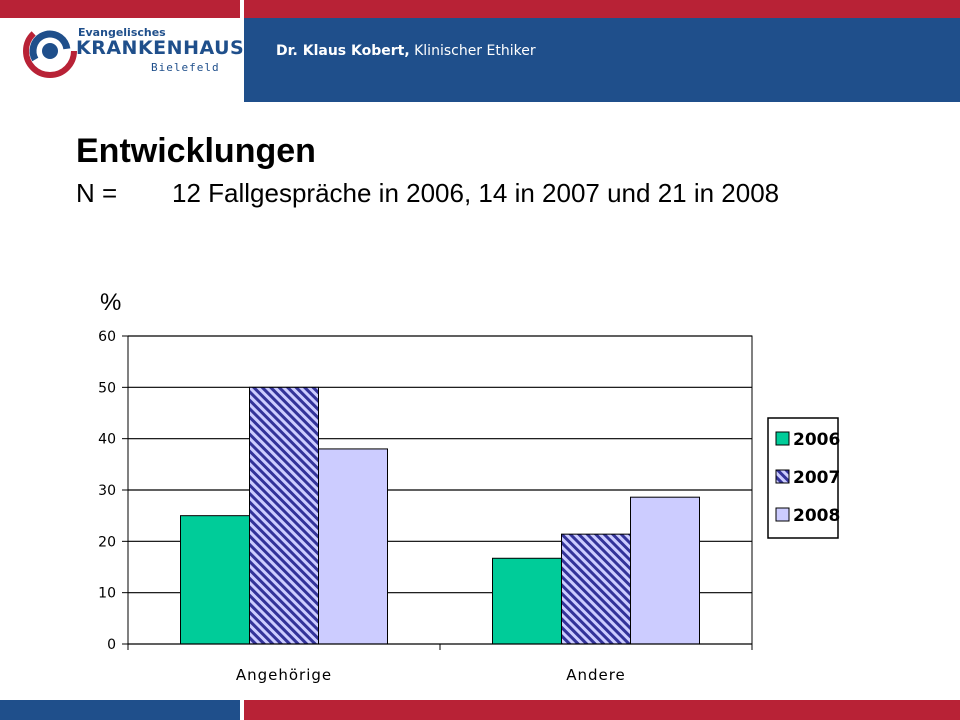 This screenshot has width=960, height=720. I want to click on legend-swatch-2008, so click(782, 514).